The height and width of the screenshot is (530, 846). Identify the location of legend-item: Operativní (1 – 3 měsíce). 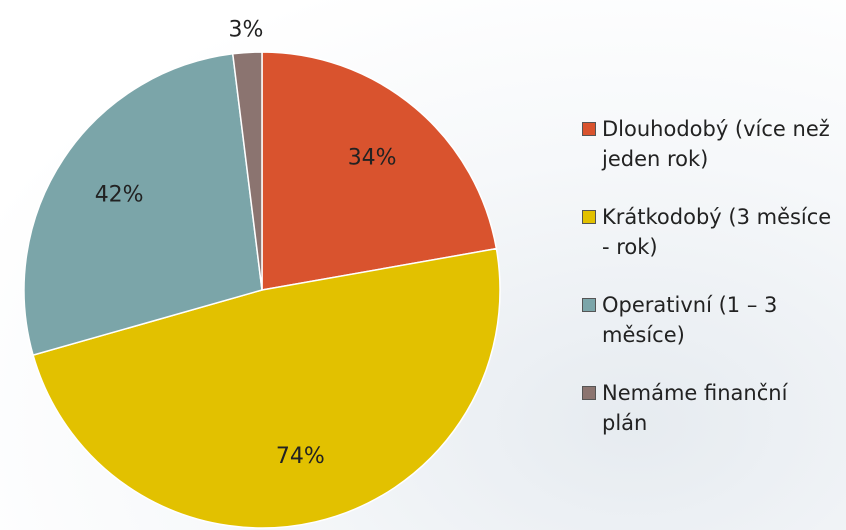
(712, 320).